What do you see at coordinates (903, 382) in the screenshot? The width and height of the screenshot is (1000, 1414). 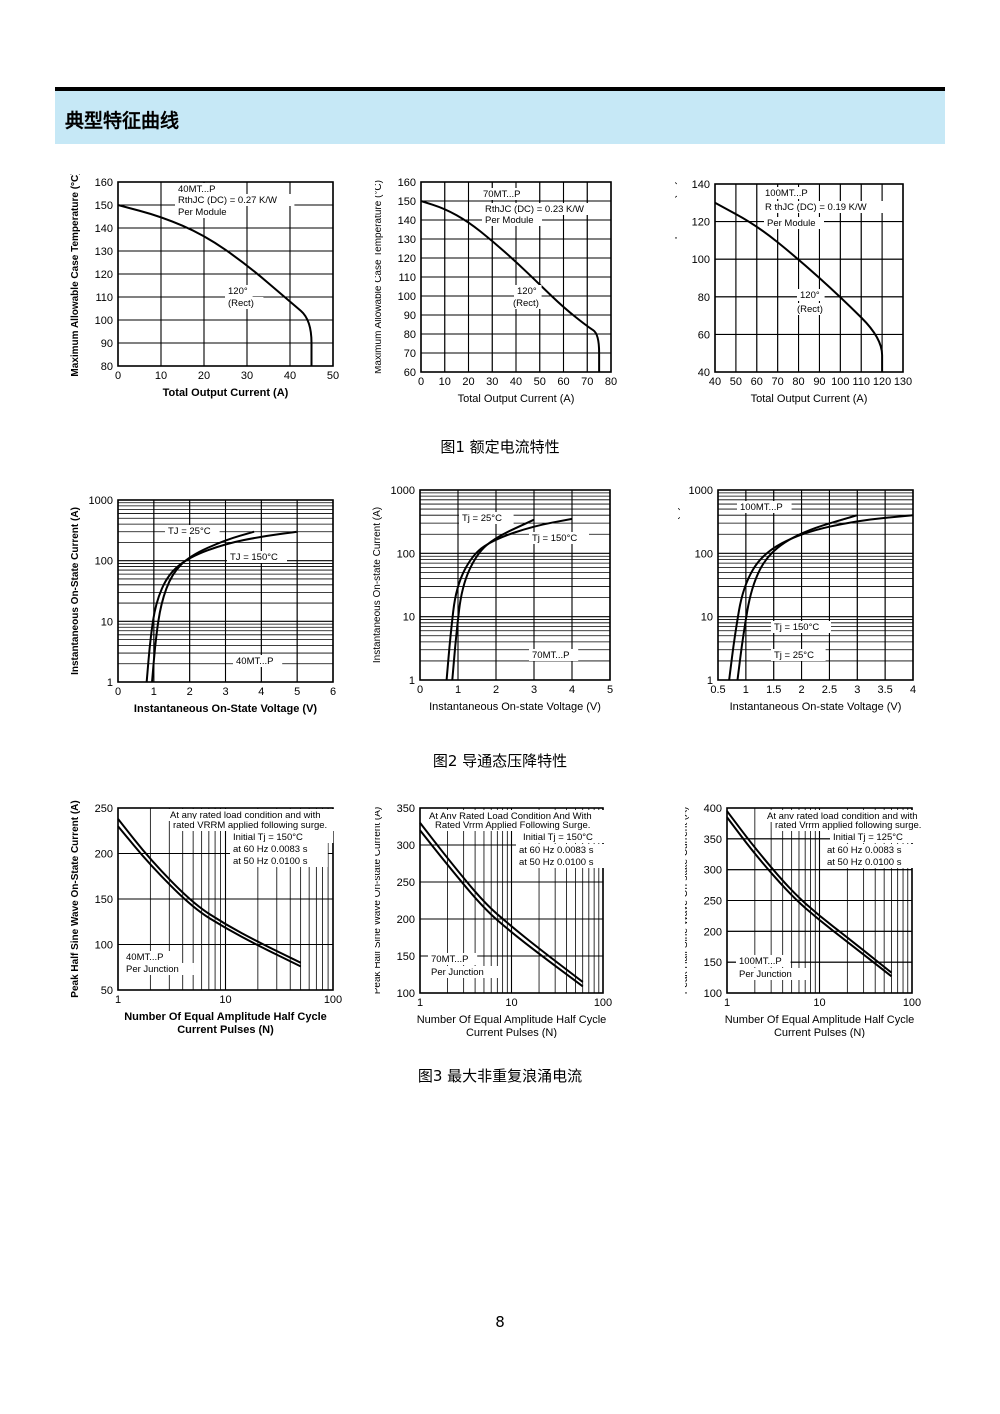 I see `x-tick-label: 130` at bounding box center [903, 382].